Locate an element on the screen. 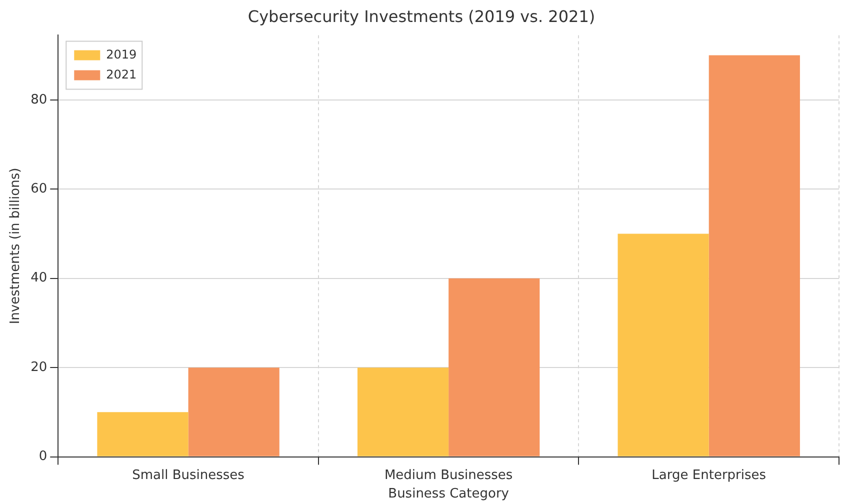 This screenshot has height=502, width=845. legend-label: 2021 is located at coordinates (121, 74).